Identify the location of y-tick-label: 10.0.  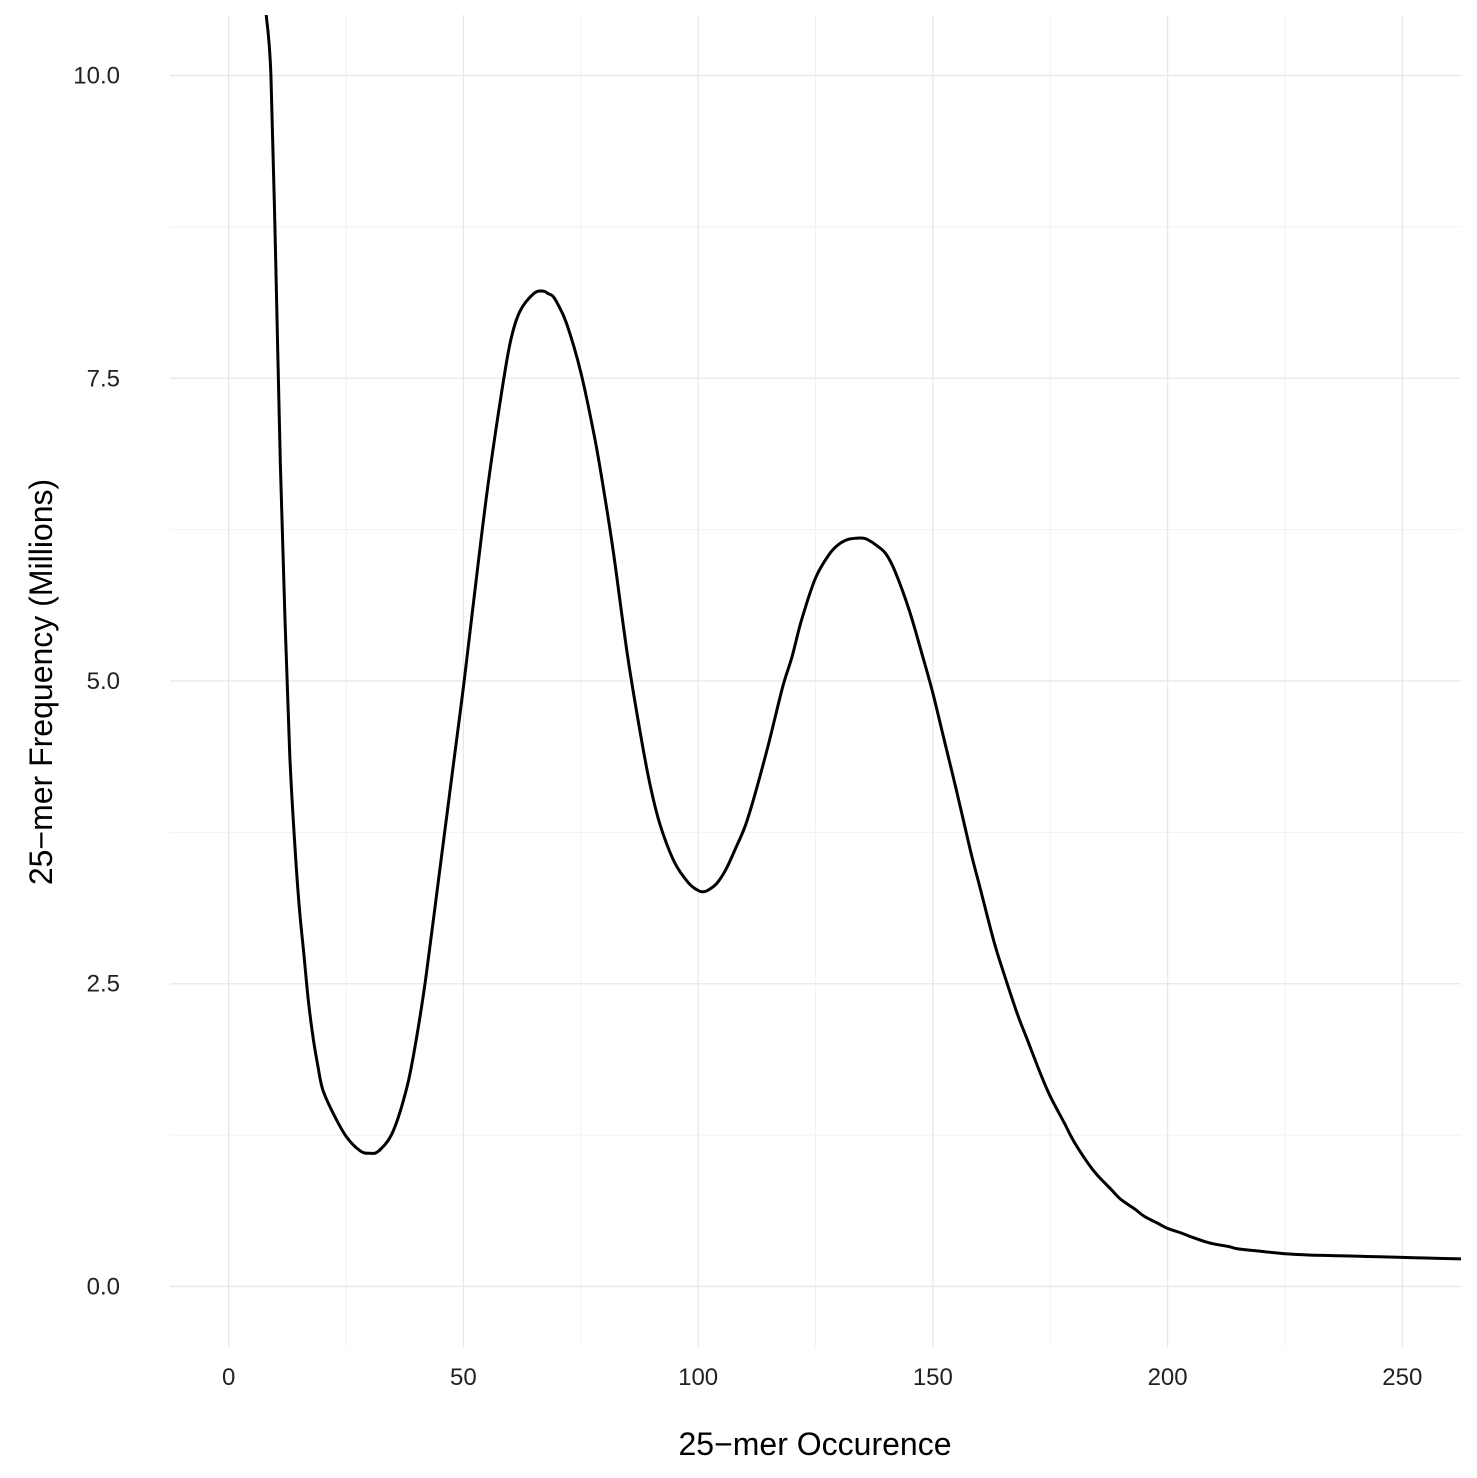
(96, 76).